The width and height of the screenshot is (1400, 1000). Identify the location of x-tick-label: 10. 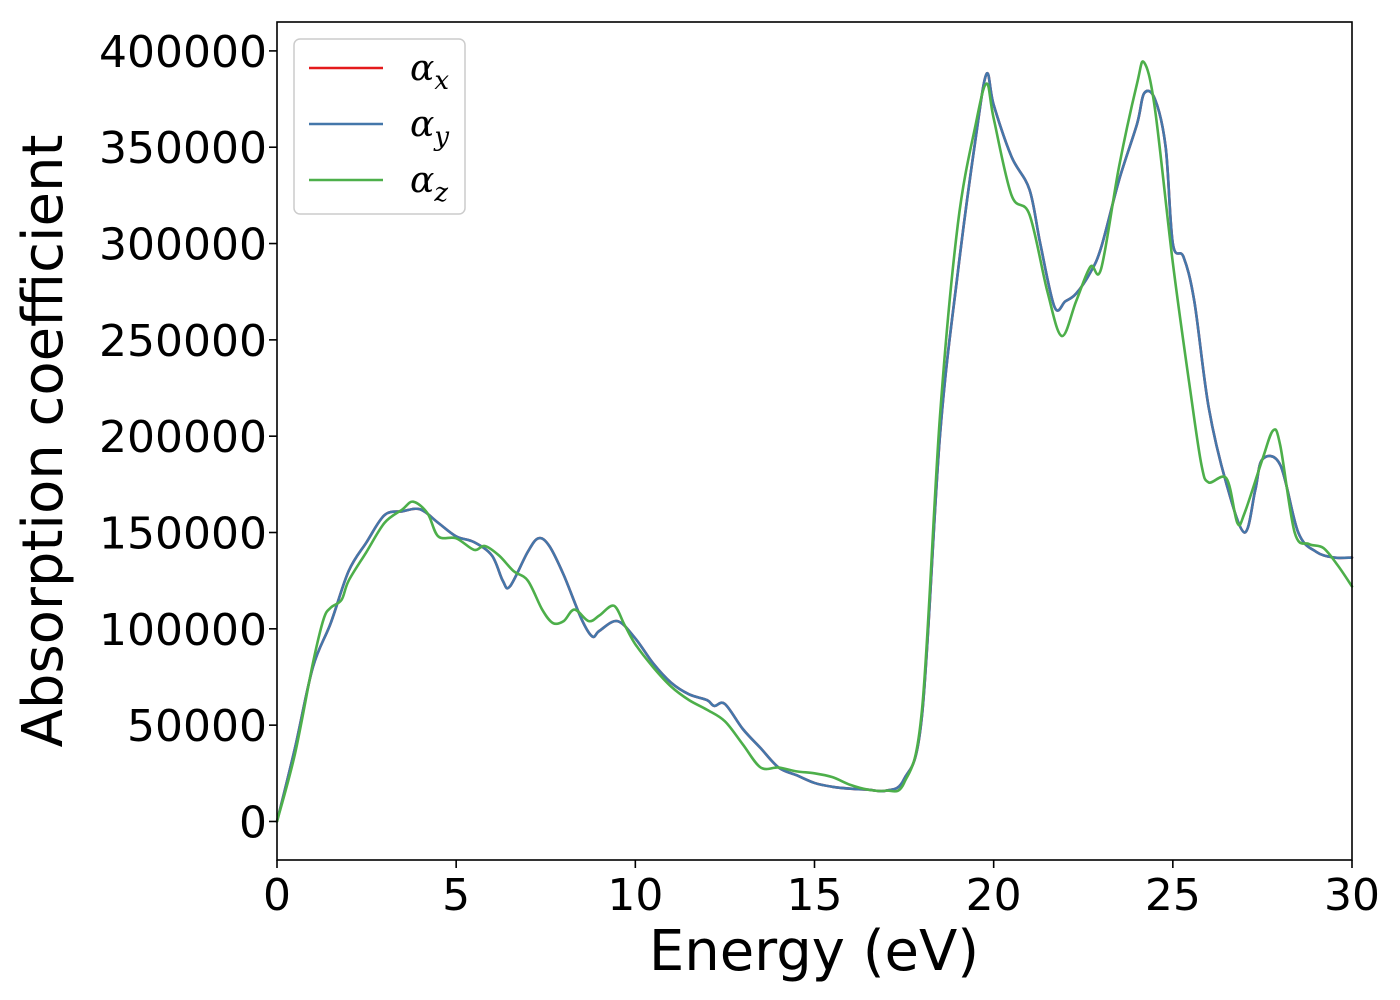
(635, 895).